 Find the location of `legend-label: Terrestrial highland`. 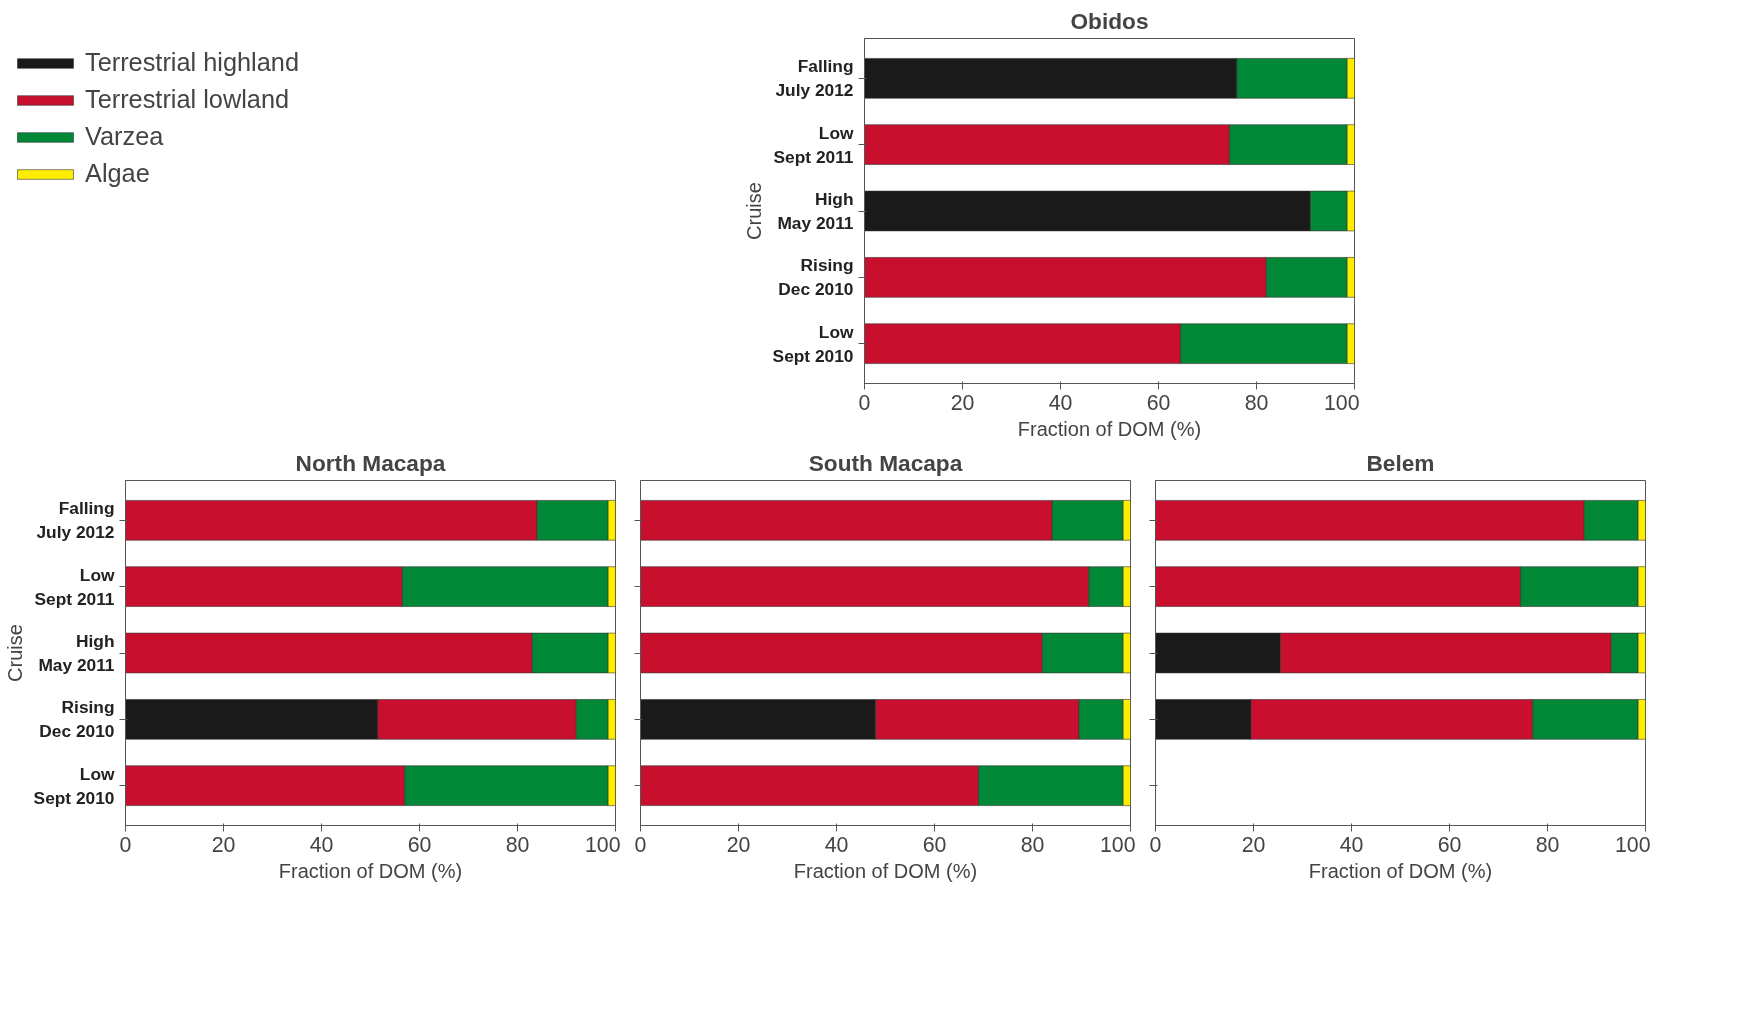

legend-label: Terrestrial highland is located at coordinates (192, 62).